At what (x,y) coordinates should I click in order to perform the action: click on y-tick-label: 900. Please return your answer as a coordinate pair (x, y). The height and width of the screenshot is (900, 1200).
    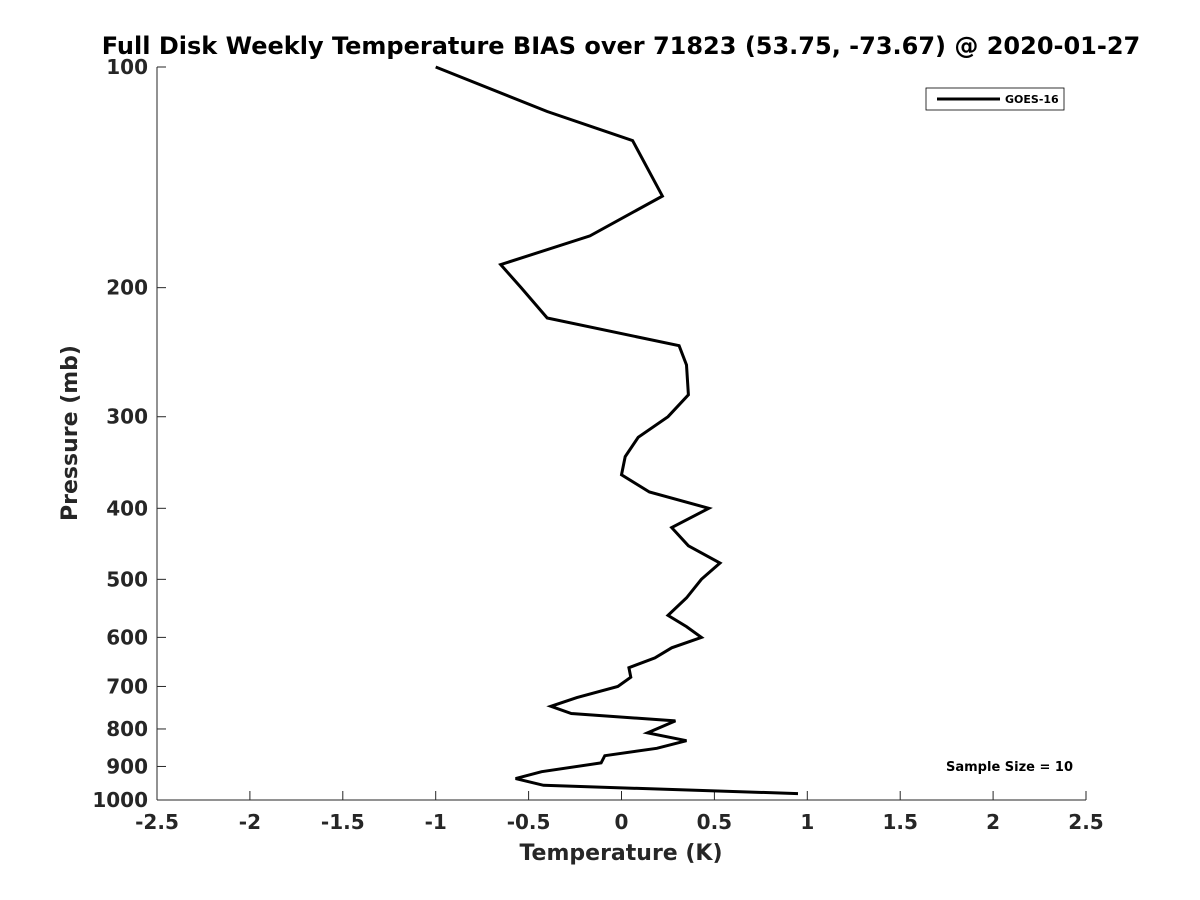
    Looking at the image, I should click on (127, 766).